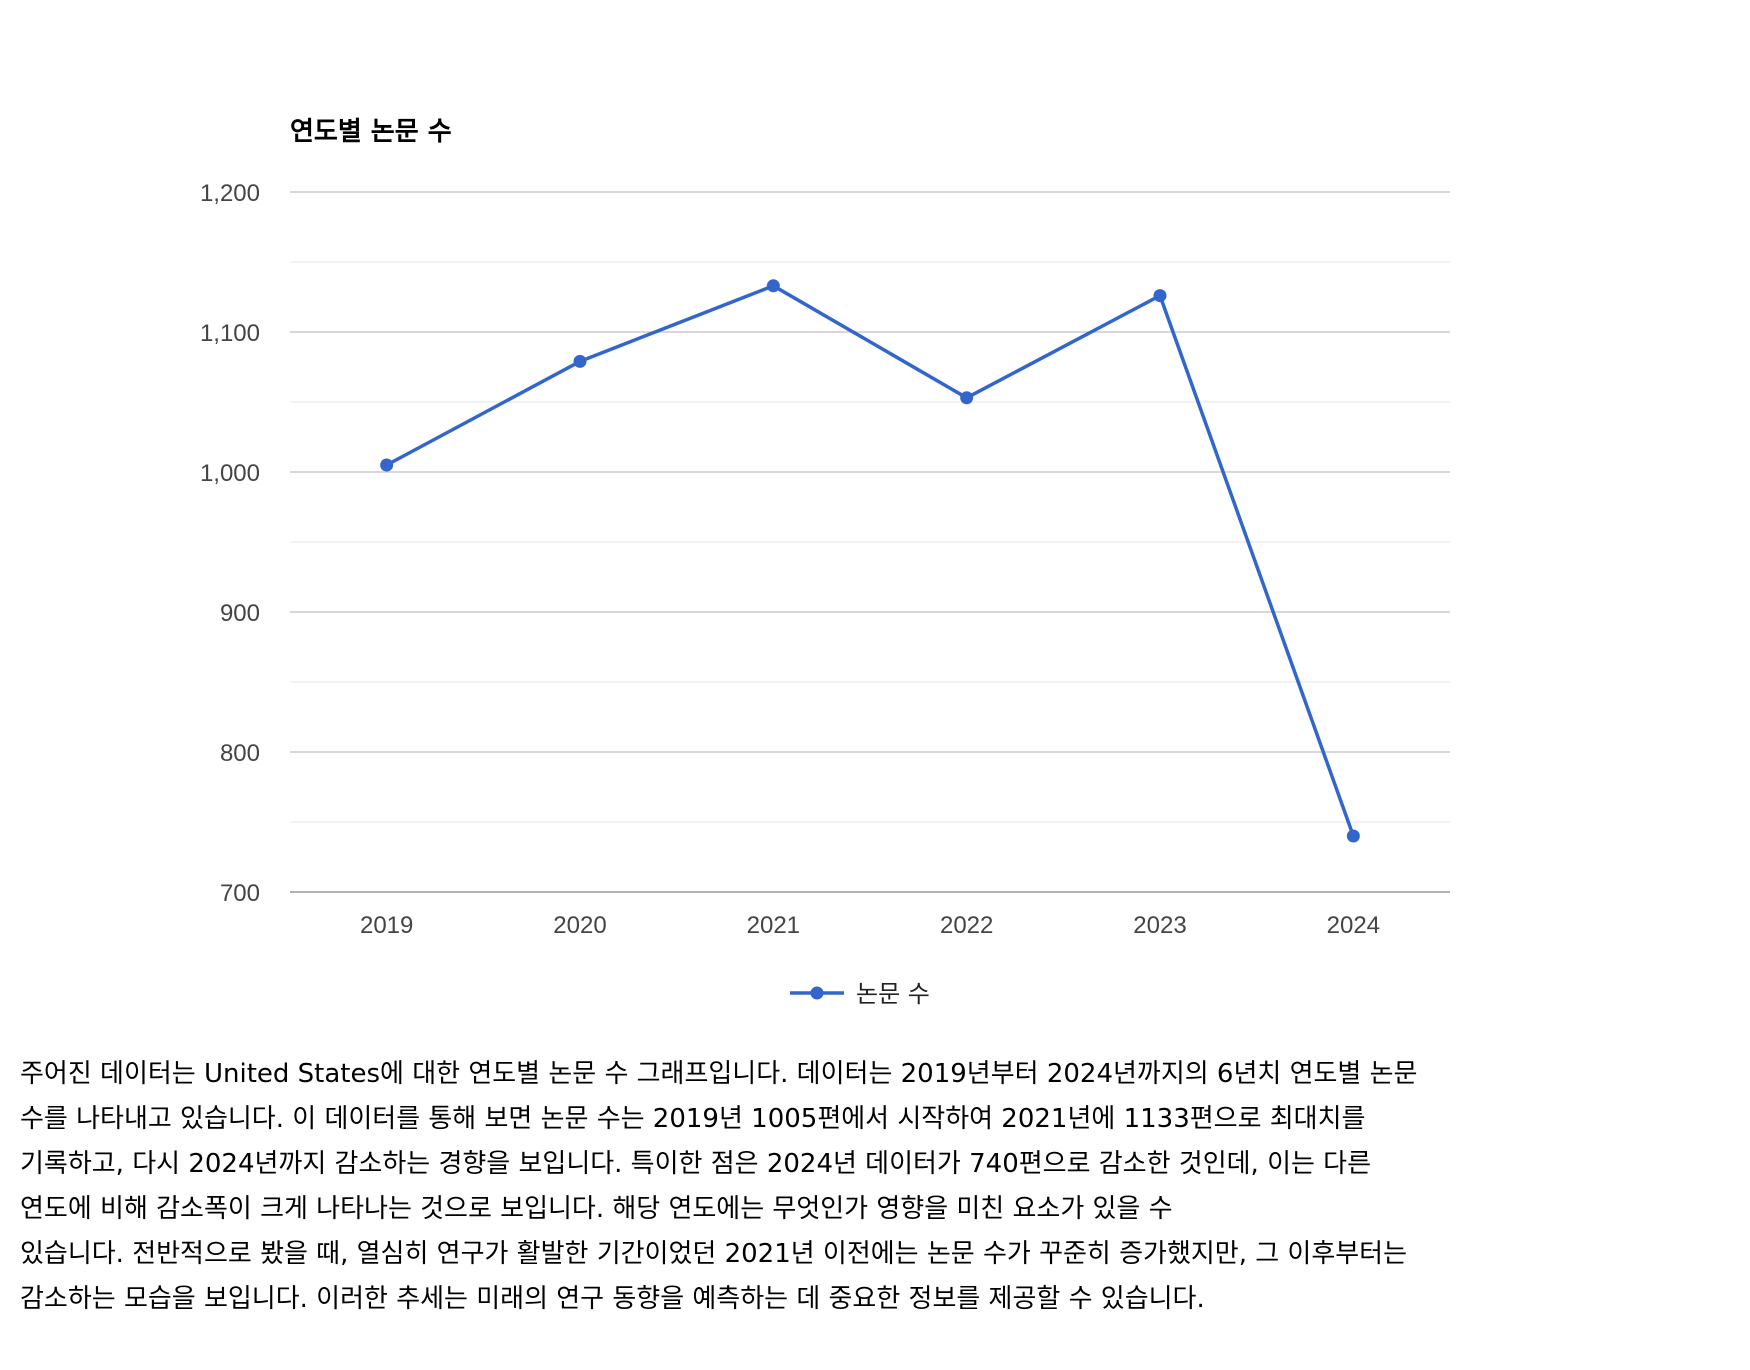 The height and width of the screenshot is (1370, 1750). Describe the element at coordinates (230, 333) in the screenshot. I see `y-tick-label: 1,100` at that location.